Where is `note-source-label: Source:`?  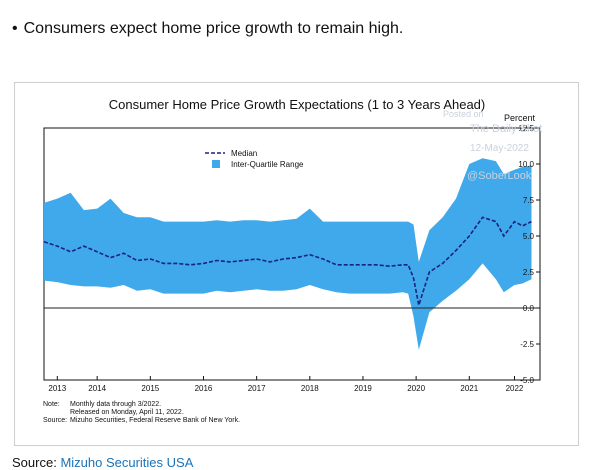 note-source-label: Source: is located at coordinates (55, 420).